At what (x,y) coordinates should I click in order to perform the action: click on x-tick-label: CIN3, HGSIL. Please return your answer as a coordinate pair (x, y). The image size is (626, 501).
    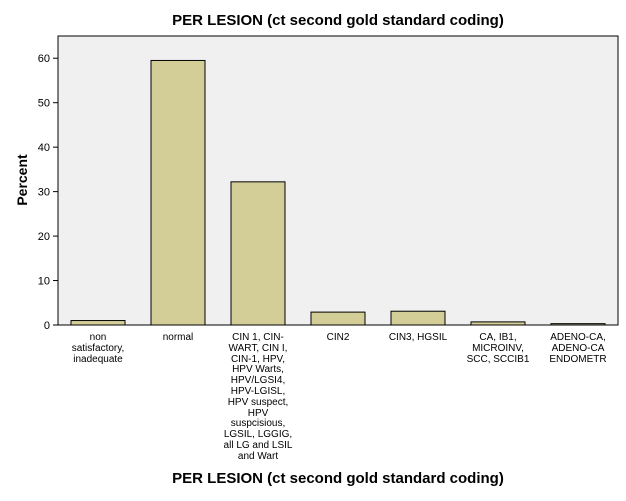
    Looking at the image, I should click on (418, 337).